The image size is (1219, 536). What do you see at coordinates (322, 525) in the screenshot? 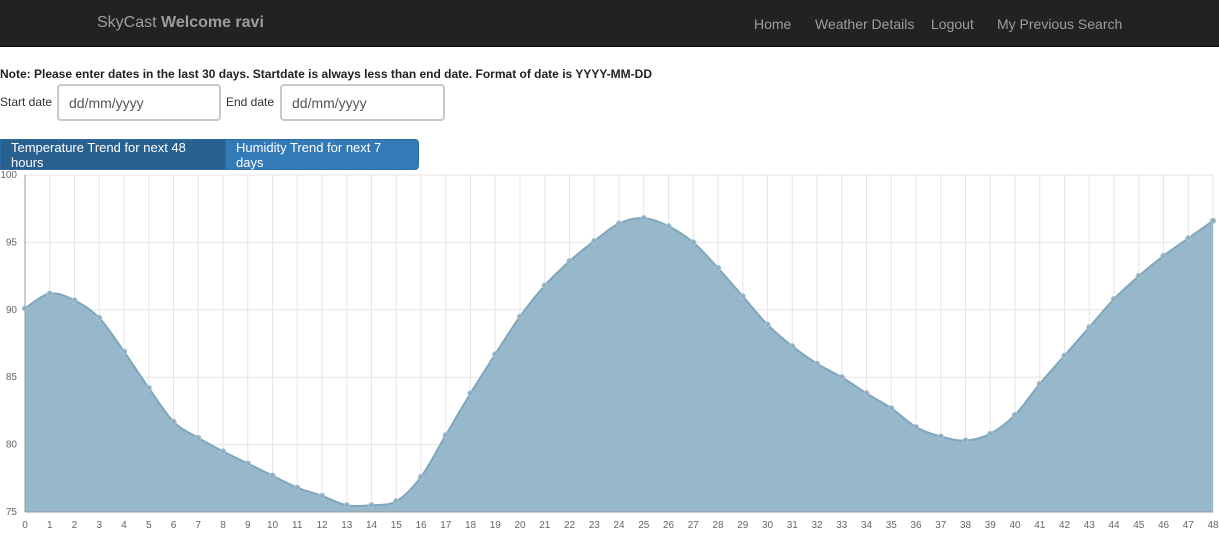
I see `x-tick-label: 12` at bounding box center [322, 525].